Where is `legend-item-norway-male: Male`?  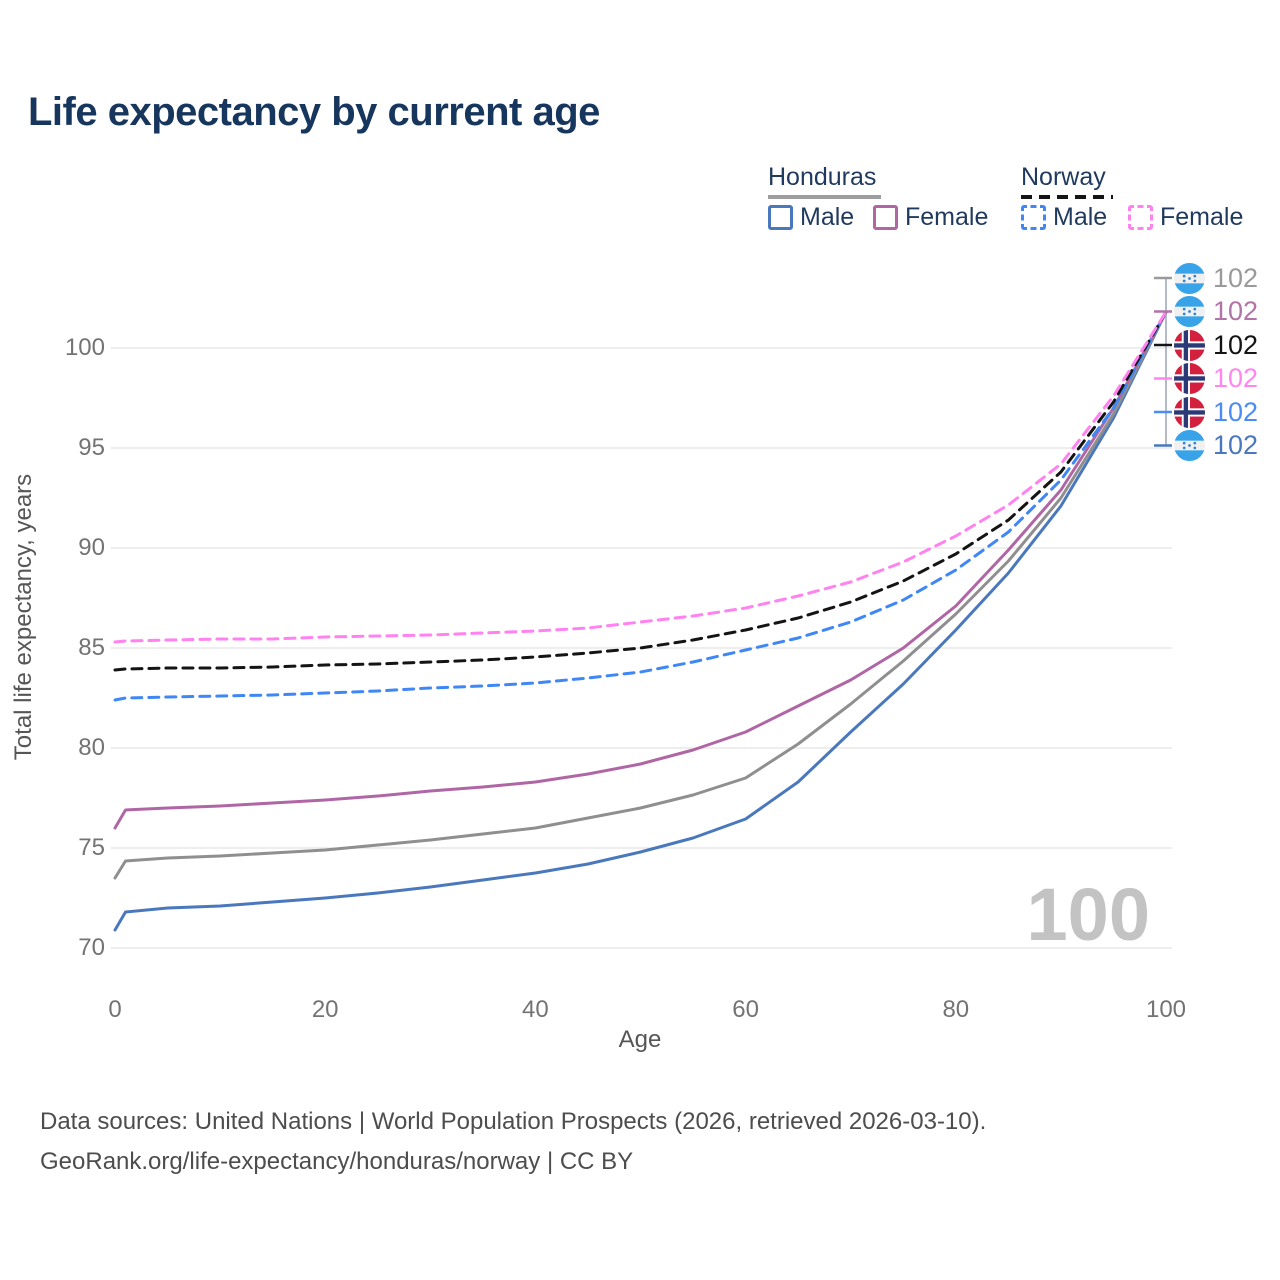 legend-item-norway-male: Male is located at coordinates (1064, 217).